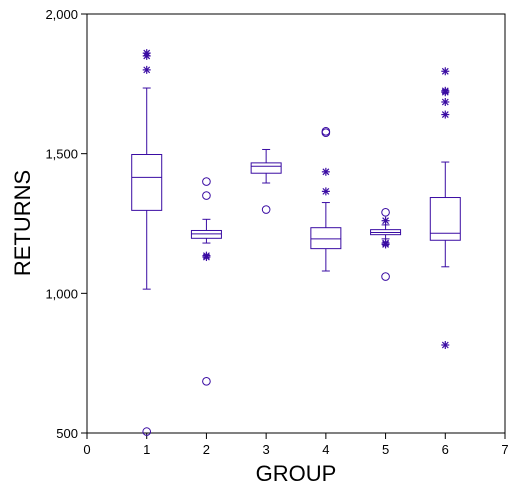  What do you see at coordinates (445, 449) in the screenshot?
I see `x-tick-label: 6` at bounding box center [445, 449].